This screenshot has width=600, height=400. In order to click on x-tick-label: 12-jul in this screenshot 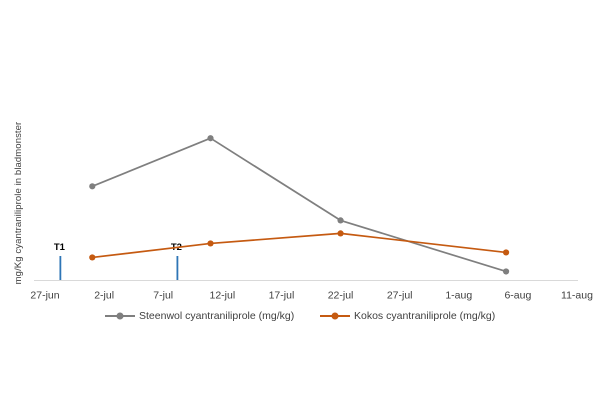, I will do `click(222, 296)`.